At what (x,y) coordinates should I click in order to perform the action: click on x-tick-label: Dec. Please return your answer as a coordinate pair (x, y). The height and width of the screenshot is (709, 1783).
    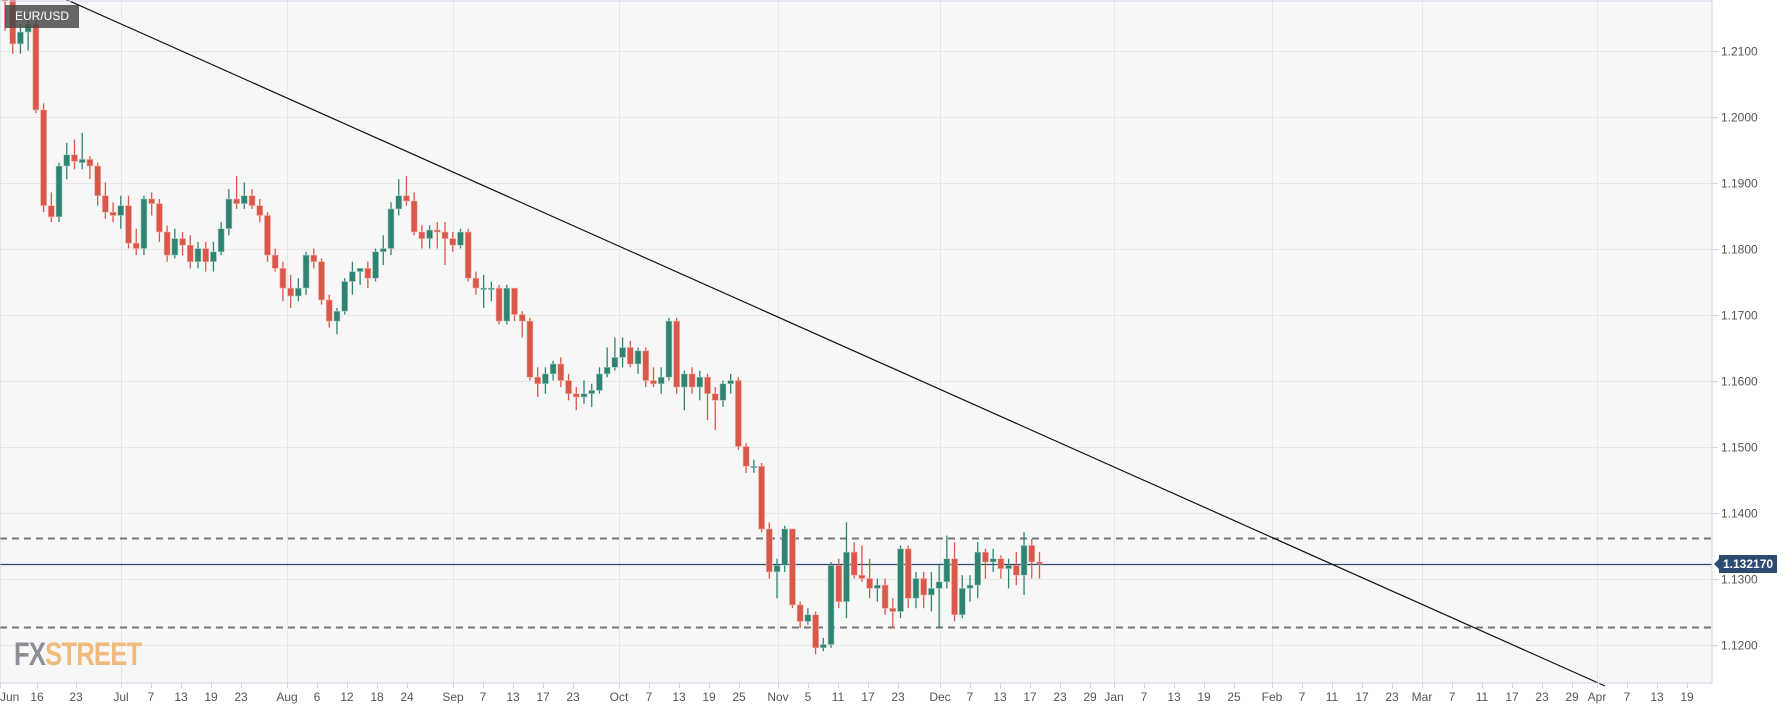
    Looking at the image, I should click on (939, 697).